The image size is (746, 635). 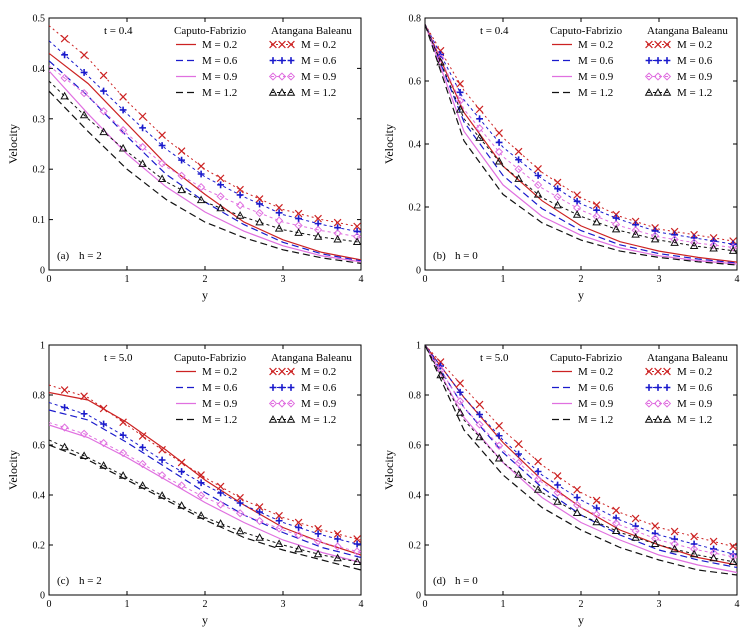 What do you see at coordinates (39, 19) in the screenshot?
I see `y-tick-label: 0.5` at bounding box center [39, 19].